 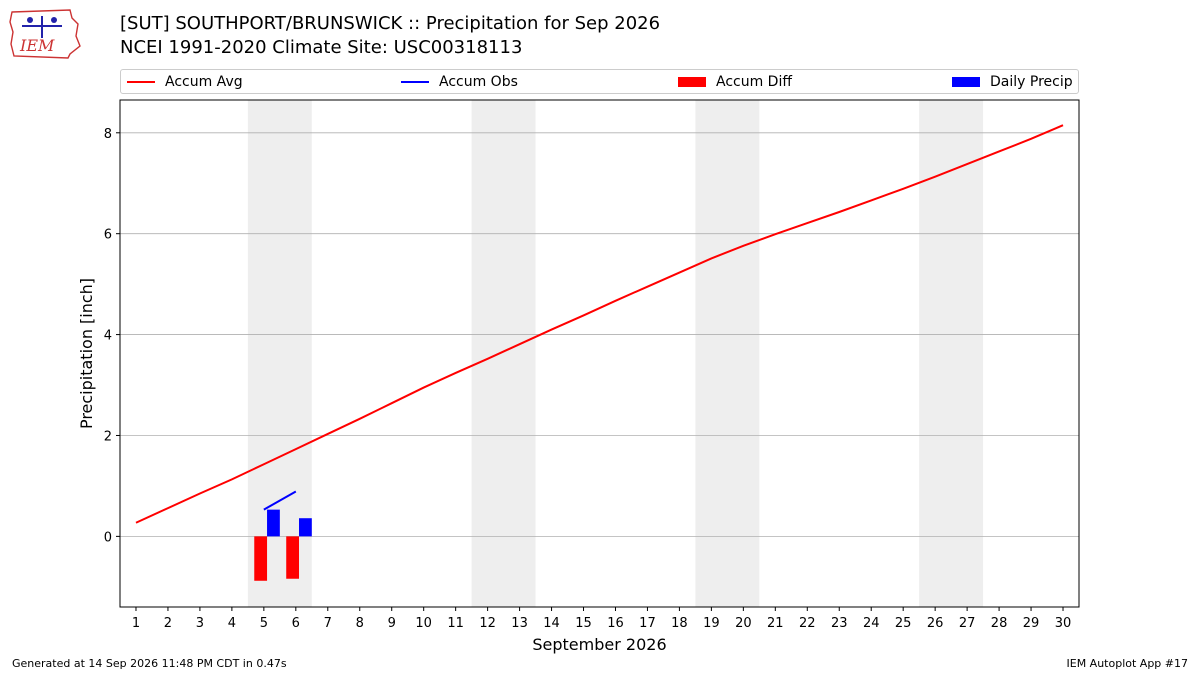 I want to click on xtick-label-14: 14, so click(x=551, y=623).